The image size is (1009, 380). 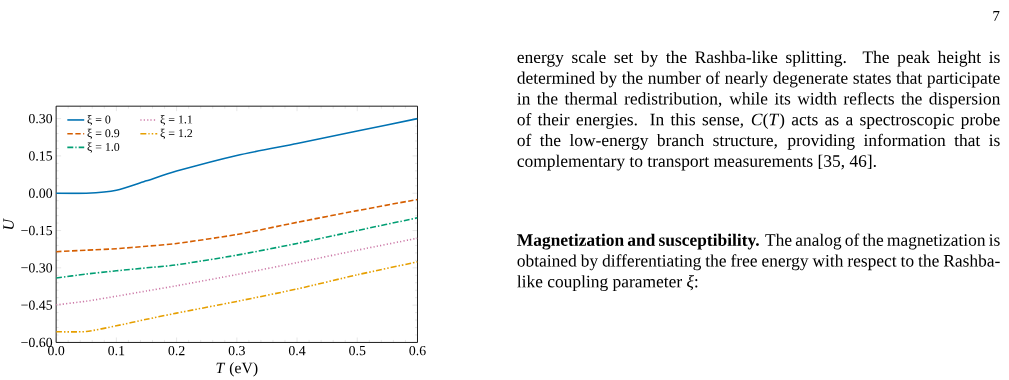 What do you see at coordinates (237, 369) in the screenshot?
I see `x-axis-title: T (eV)` at bounding box center [237, 369].